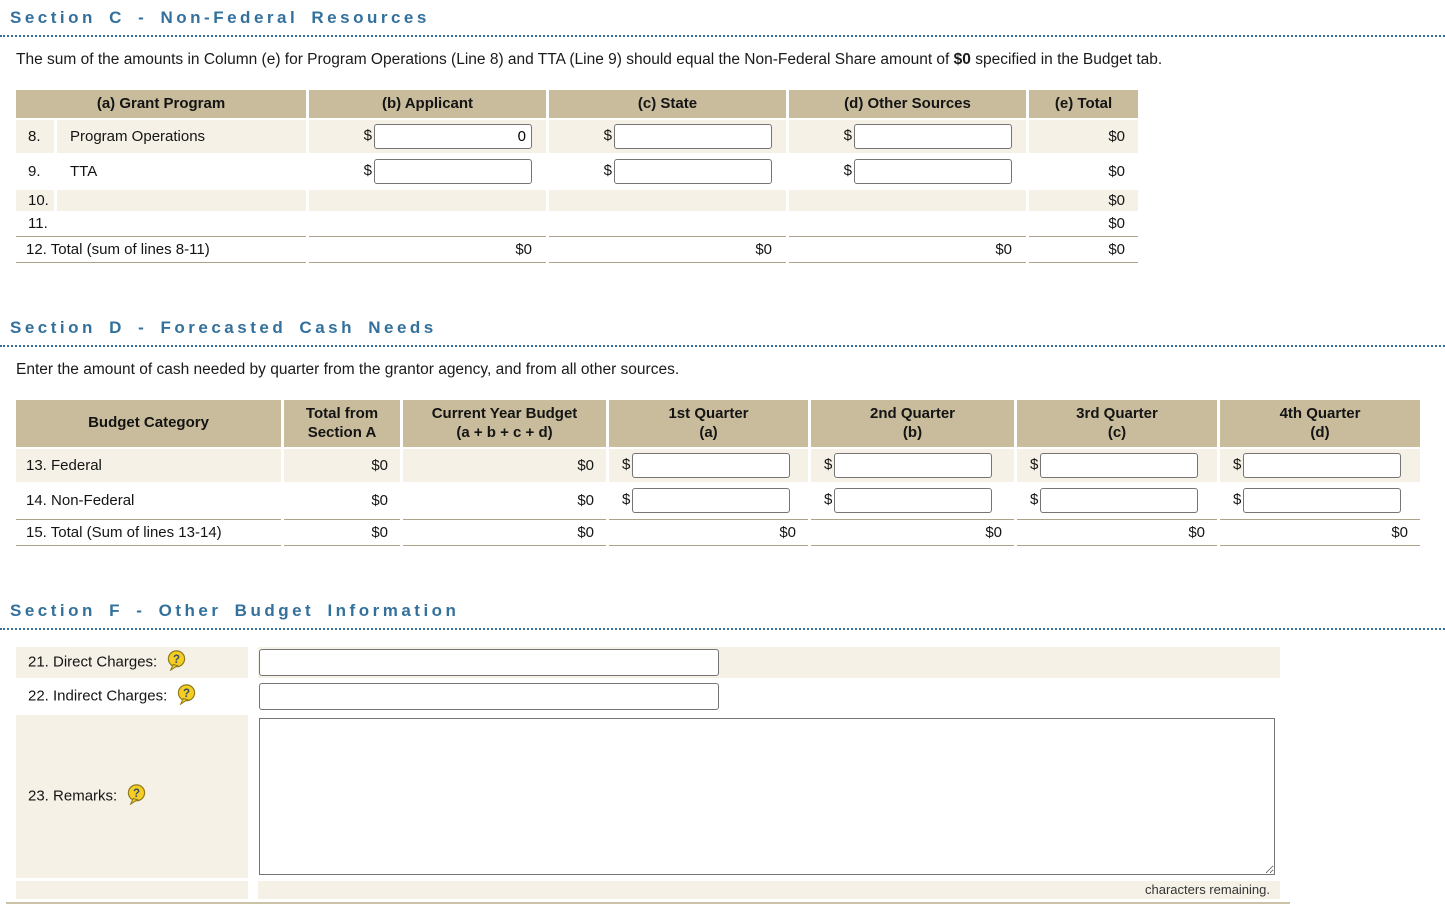  Describe the element at coordinates (933, 171) in the screenshot. I see `row9-other-sources-input` at that location.